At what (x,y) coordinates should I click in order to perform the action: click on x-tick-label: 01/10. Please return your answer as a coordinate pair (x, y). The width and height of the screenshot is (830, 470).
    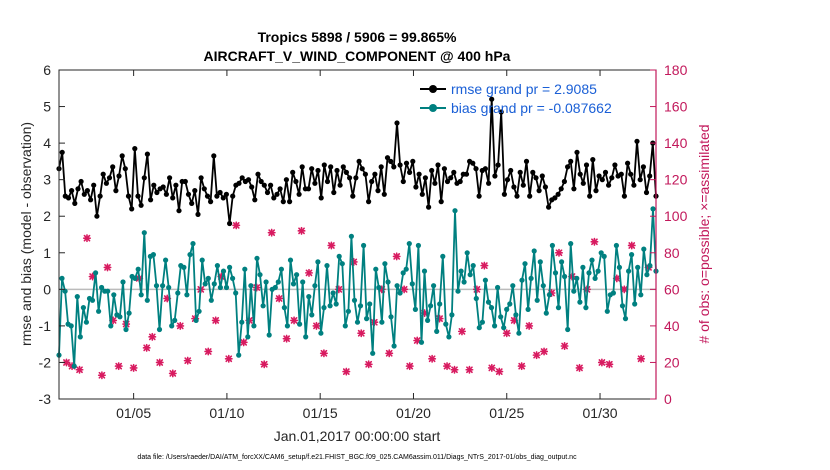
    Looking at the image, I should click on (226, 413).